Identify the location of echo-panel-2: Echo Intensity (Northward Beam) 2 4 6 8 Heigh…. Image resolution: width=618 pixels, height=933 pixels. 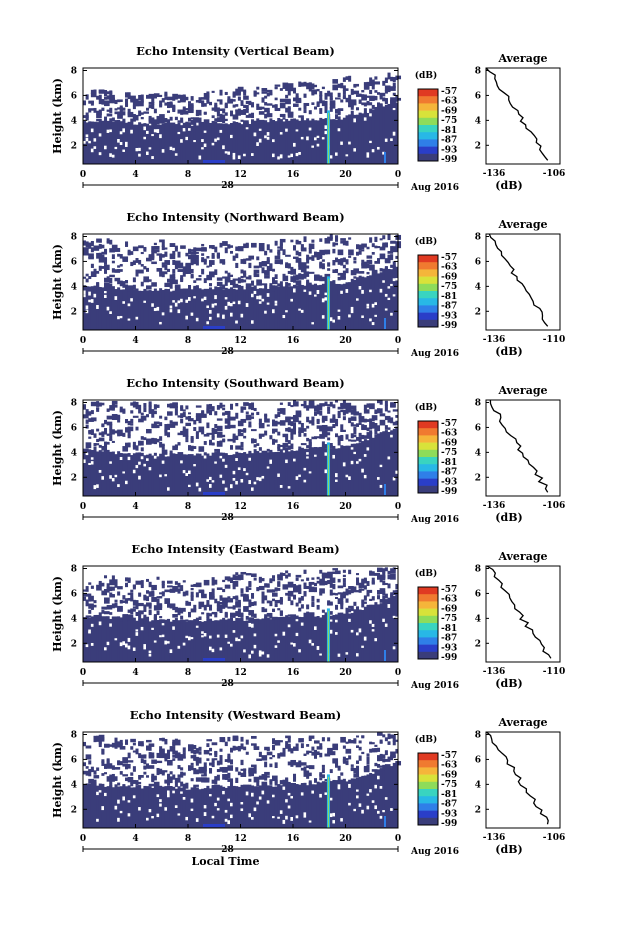
(308, 284).